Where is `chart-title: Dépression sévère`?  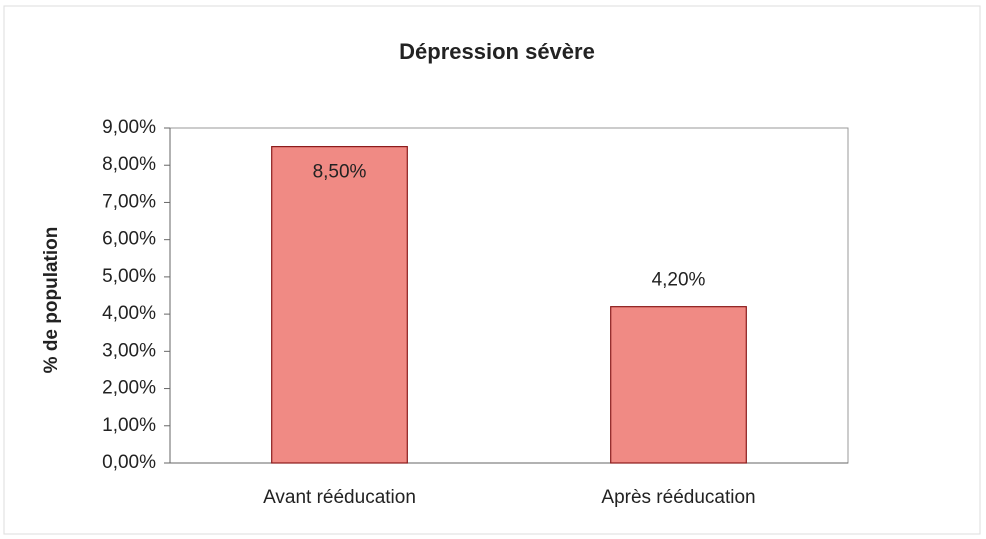 chart-title: Dépression sévère is located at coordinates (497, 51).